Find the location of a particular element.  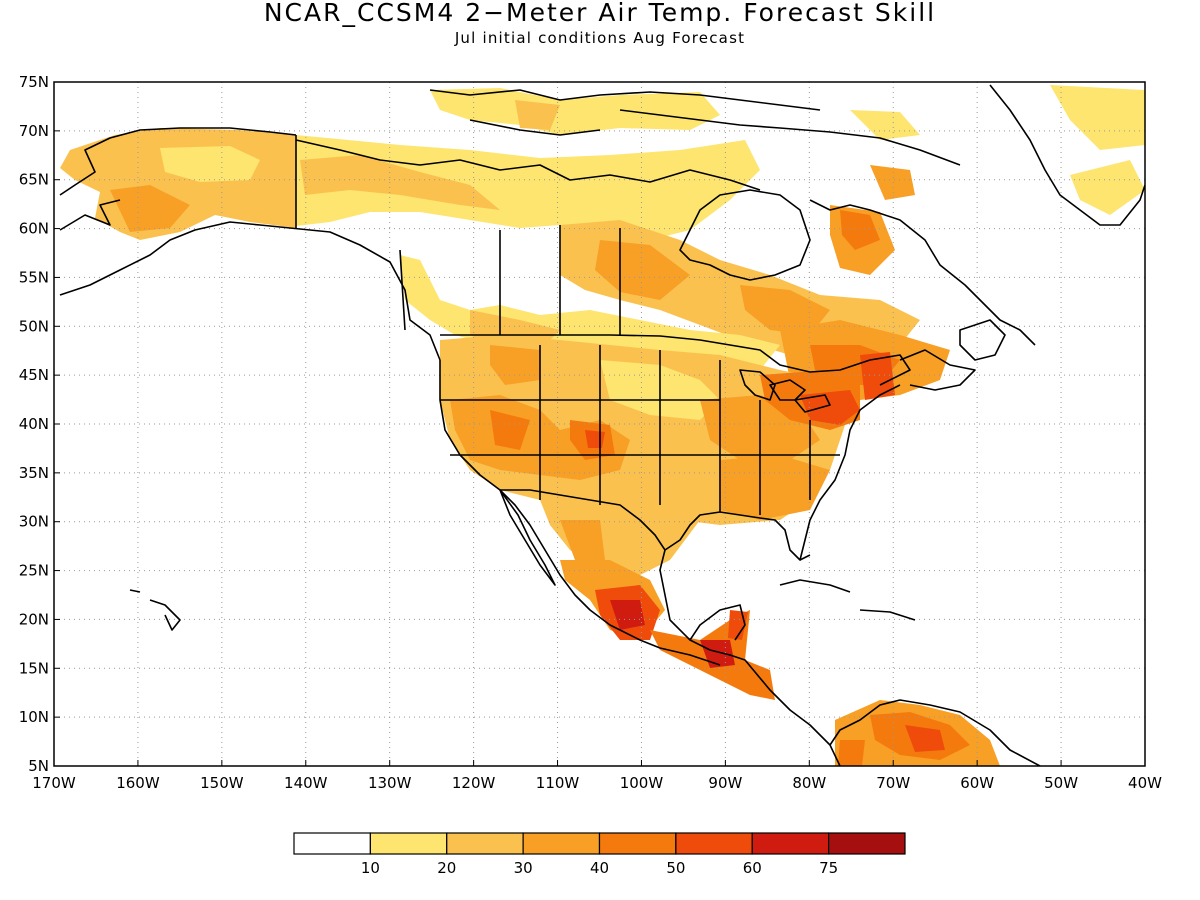

latitude-tick-label: 65N is located at coordinates (34, 180).